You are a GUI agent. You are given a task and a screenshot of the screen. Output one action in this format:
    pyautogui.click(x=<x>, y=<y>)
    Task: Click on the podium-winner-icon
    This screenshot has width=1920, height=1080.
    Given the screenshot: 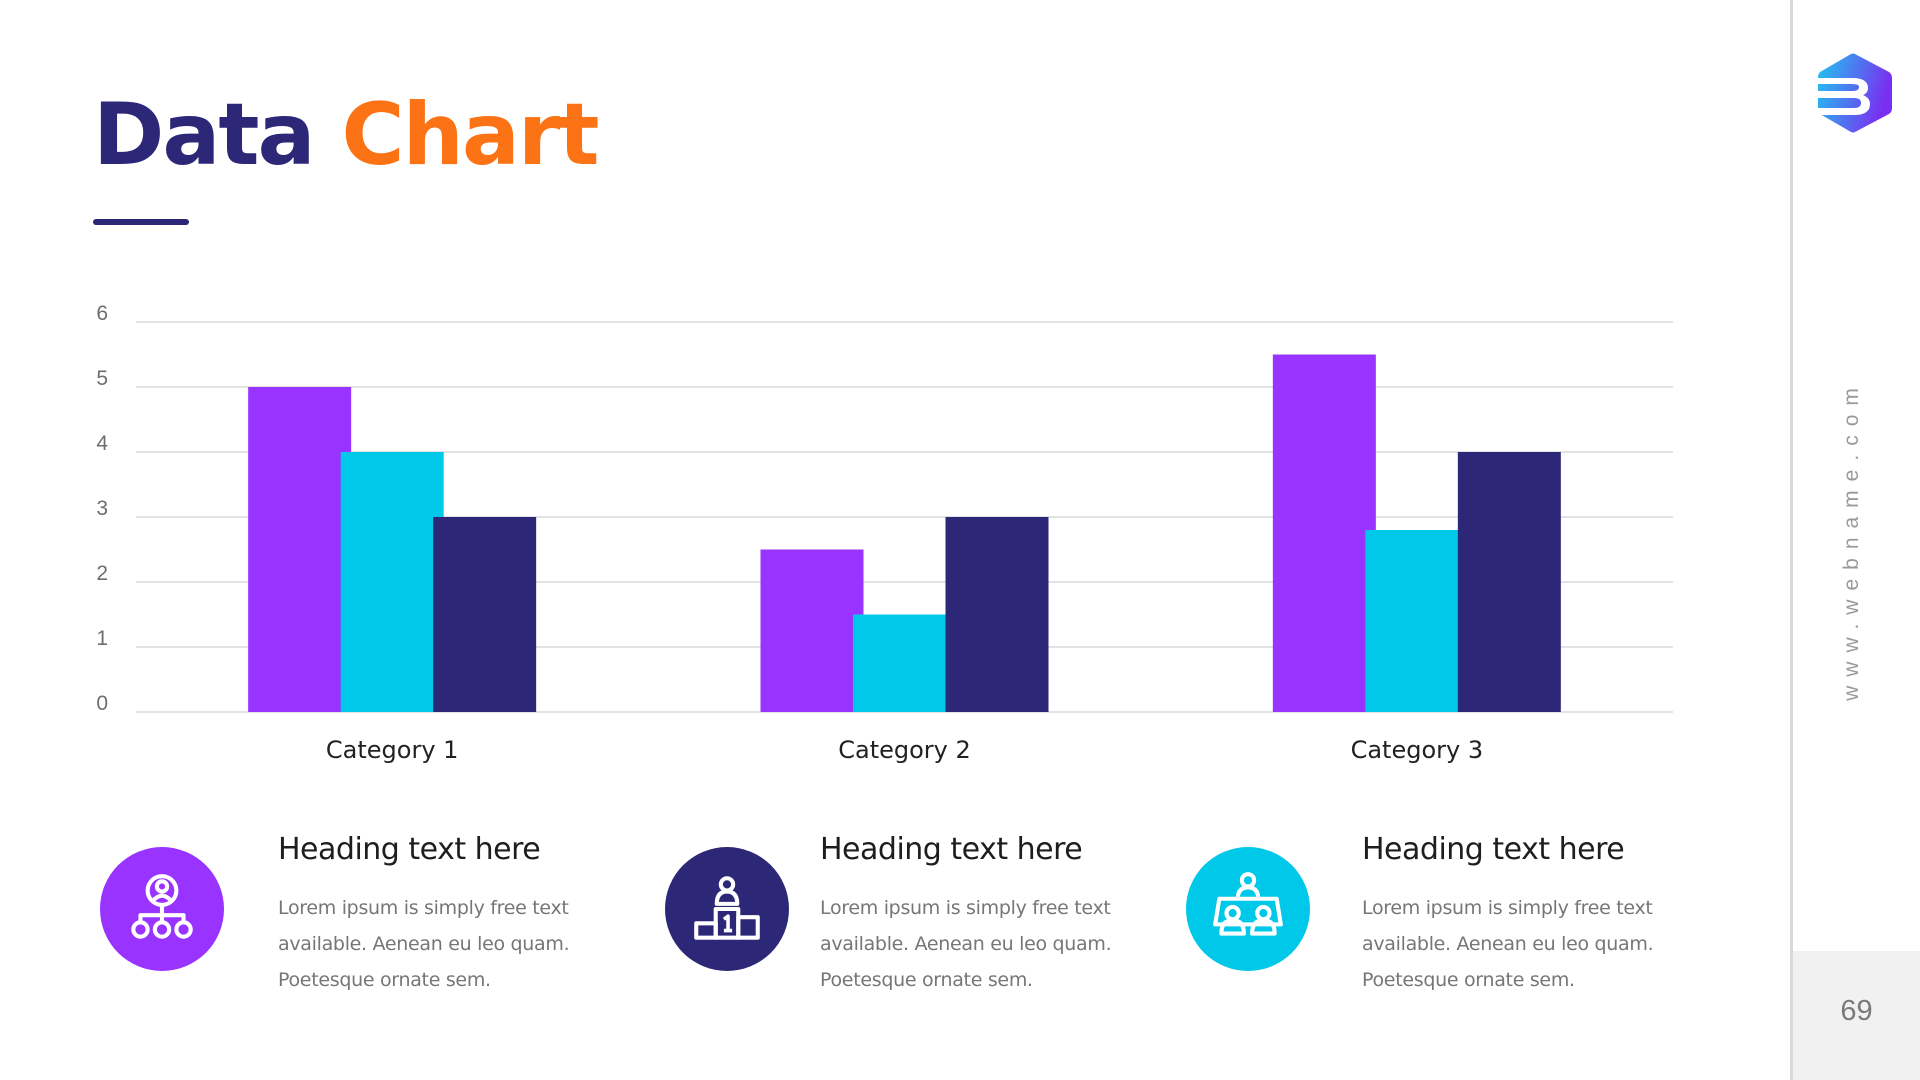 What is the action you would take?
    pyautogui.click(x=727, y=908)
    